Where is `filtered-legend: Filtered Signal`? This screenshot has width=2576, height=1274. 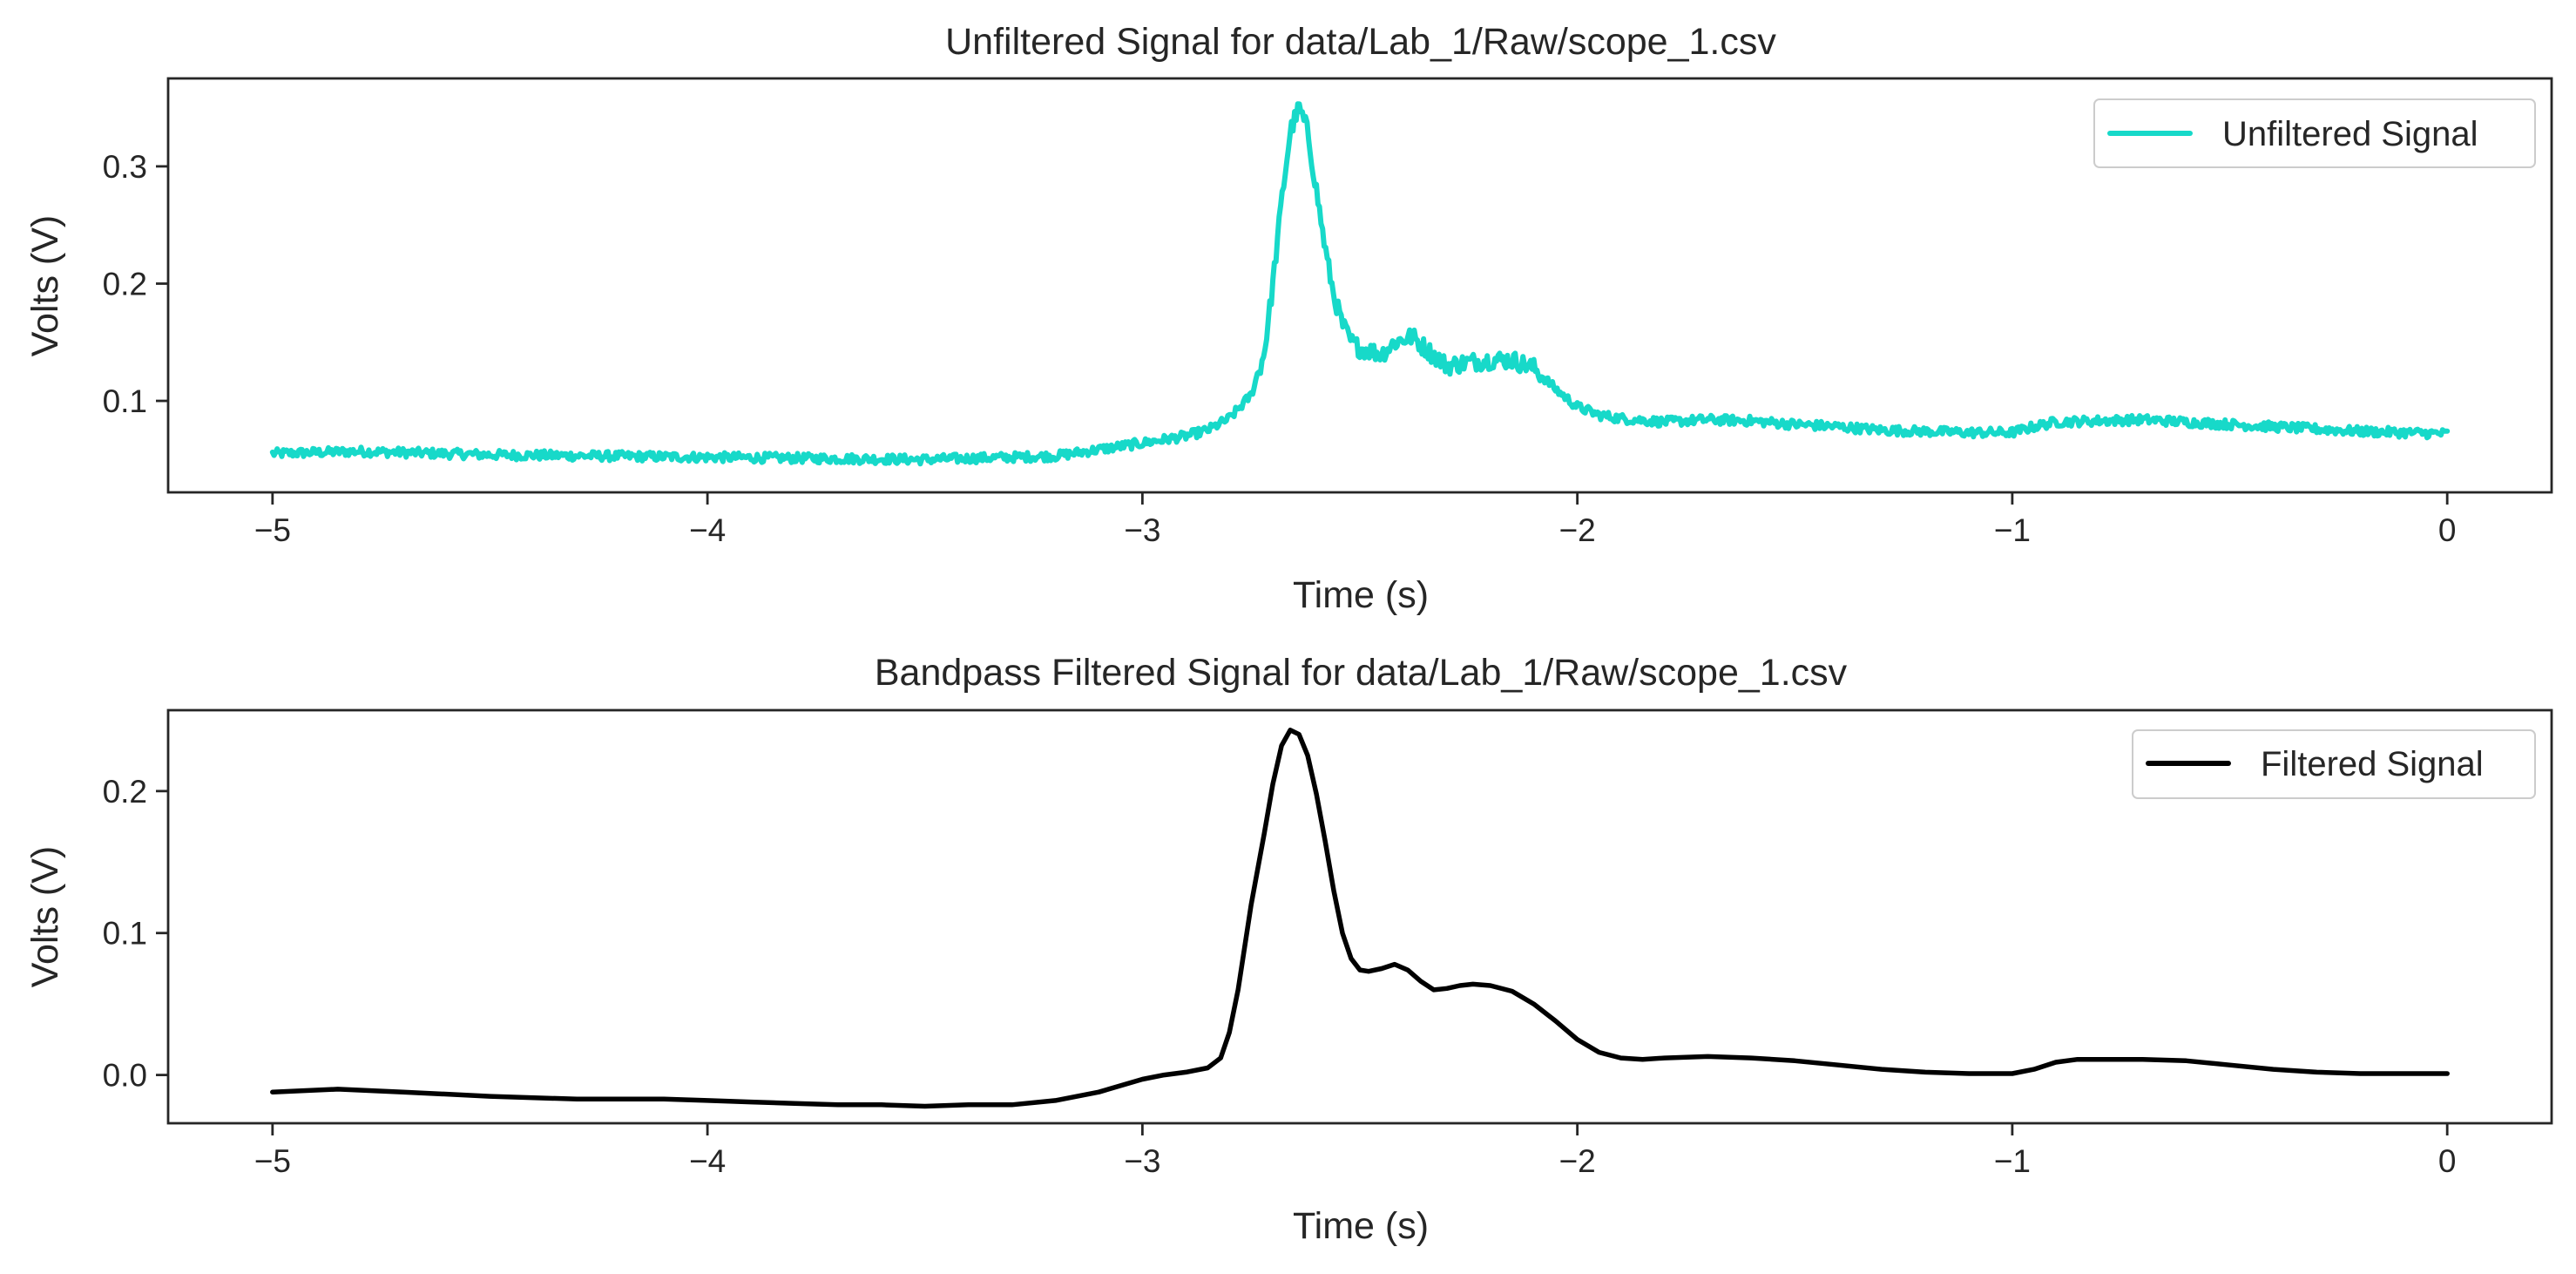
filtered-legend: Filtered Signal is located at coordinates (2334, 764).